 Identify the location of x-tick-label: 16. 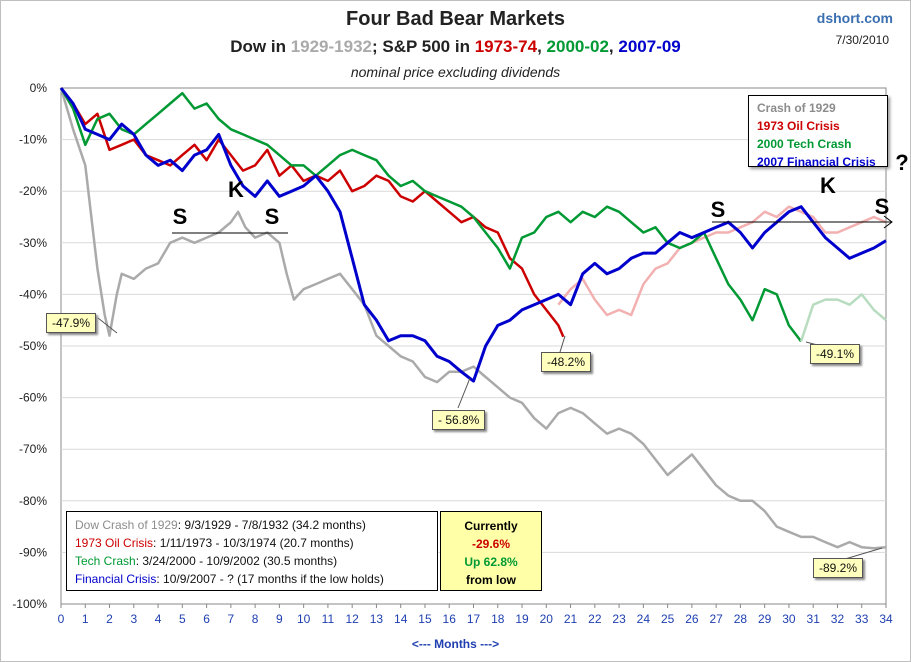
(450, 619).